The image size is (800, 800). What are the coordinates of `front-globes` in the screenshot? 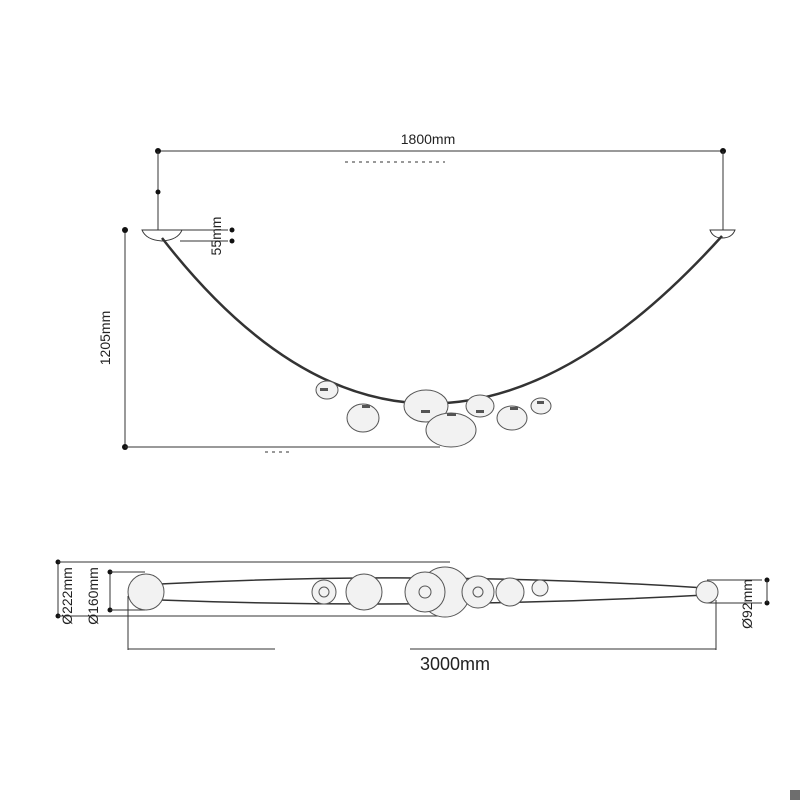 It's located at (433, 414).